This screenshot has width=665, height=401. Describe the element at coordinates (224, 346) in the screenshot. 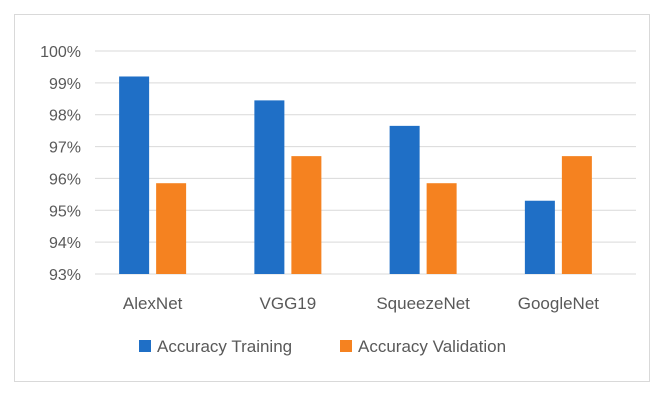

I see `legend-label: Accuracy Training` at that location.